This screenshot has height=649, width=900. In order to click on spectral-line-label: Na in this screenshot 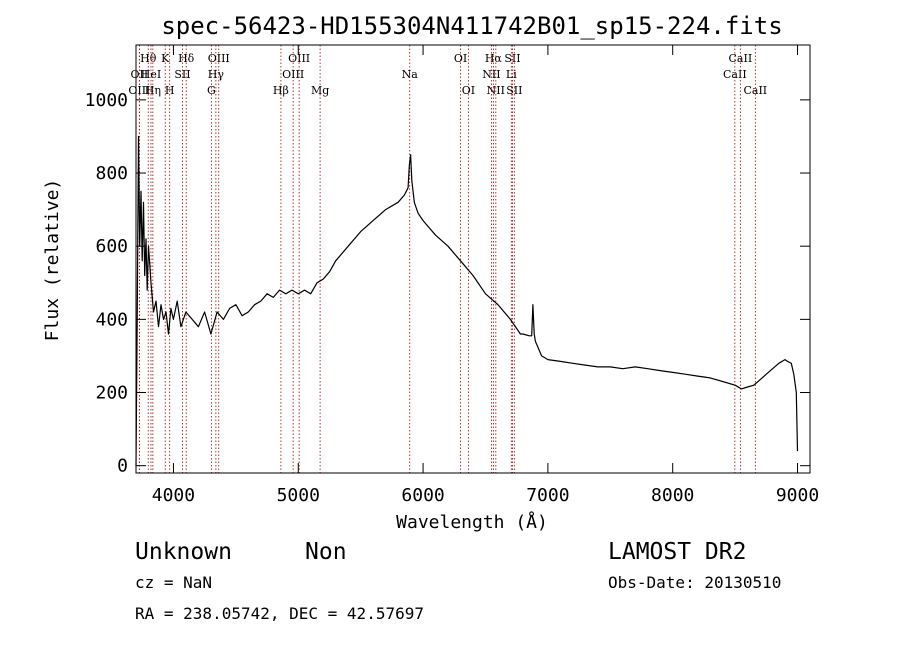, I will do `click(410, 74)`.